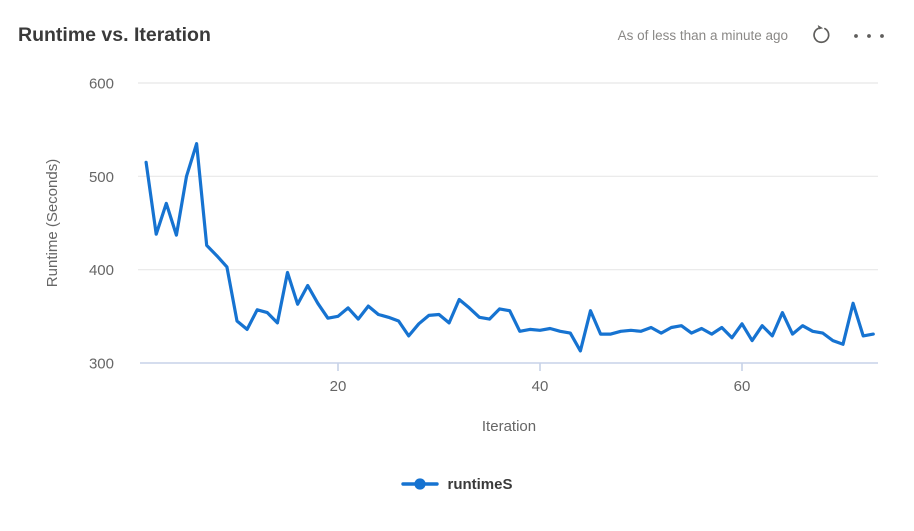  I want to click on x-tick-label: 60, so click(742, 386).